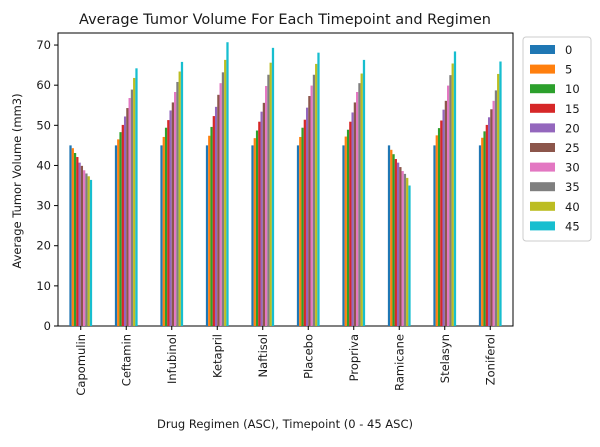 The image size is (600, 447). Describe the element at coordinates (304, 222) in the screenshot. I see `bar-placebo-t15` at that location.